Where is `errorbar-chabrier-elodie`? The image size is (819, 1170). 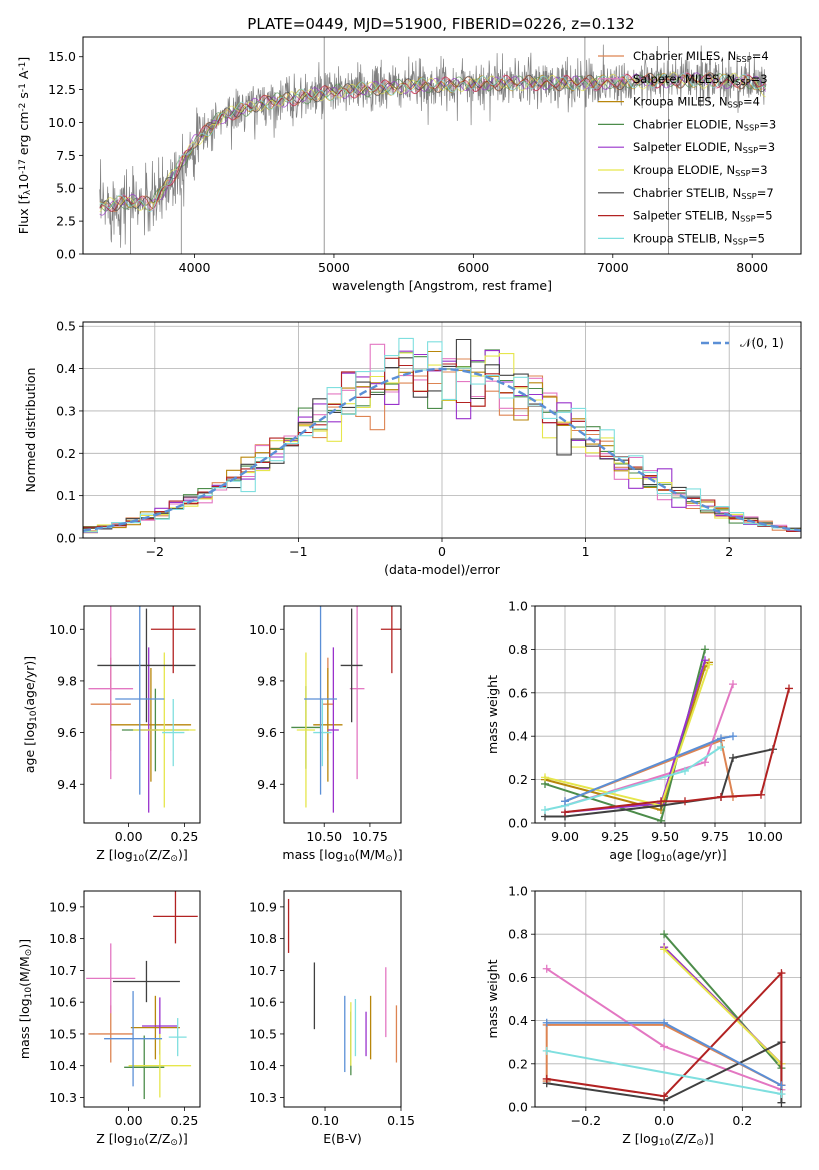 errorbar-chabrier-elodie is located at coordinates (144, 1067).